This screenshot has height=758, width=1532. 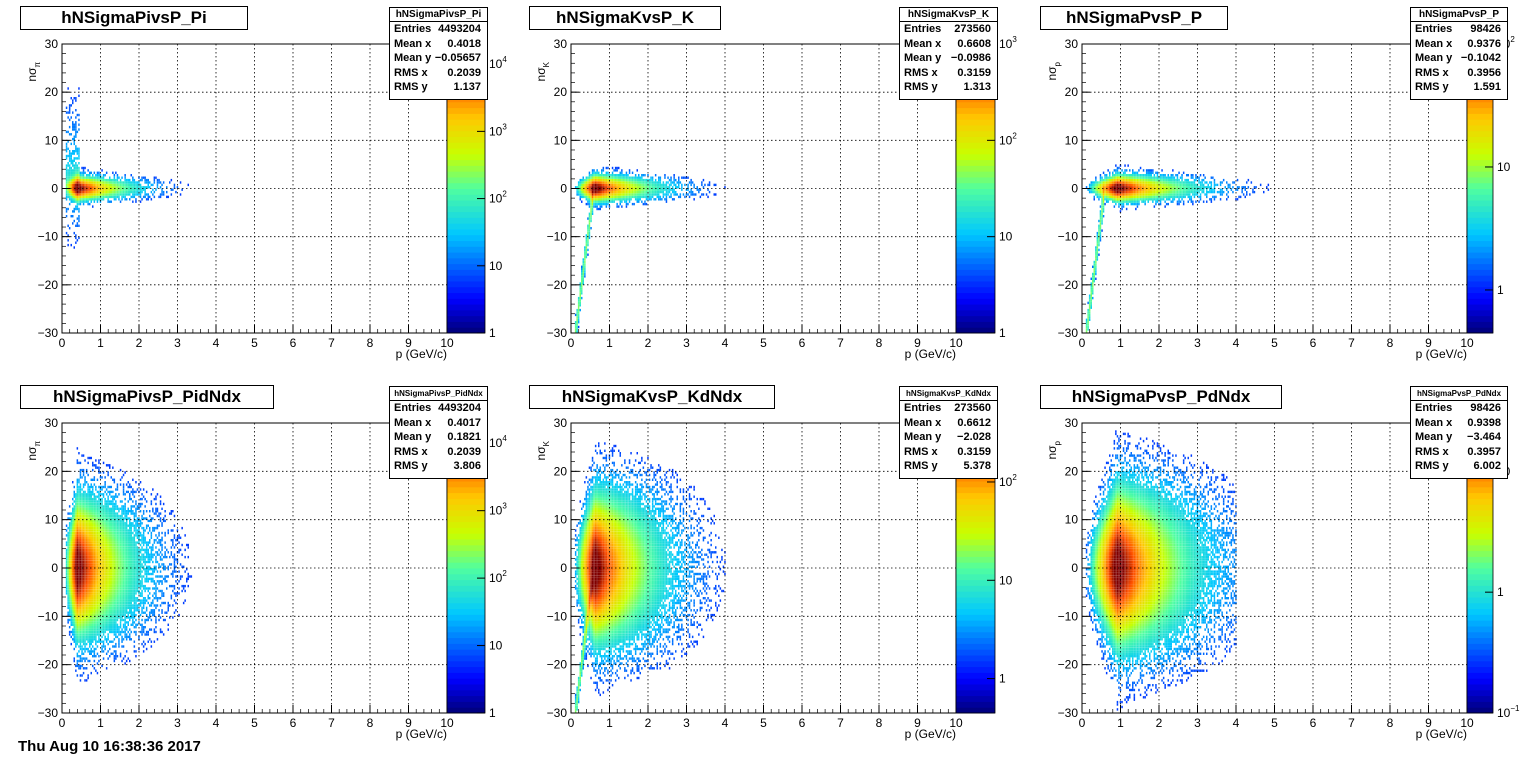 I want to click on color-scale-bin, so click(x=975, y=122).